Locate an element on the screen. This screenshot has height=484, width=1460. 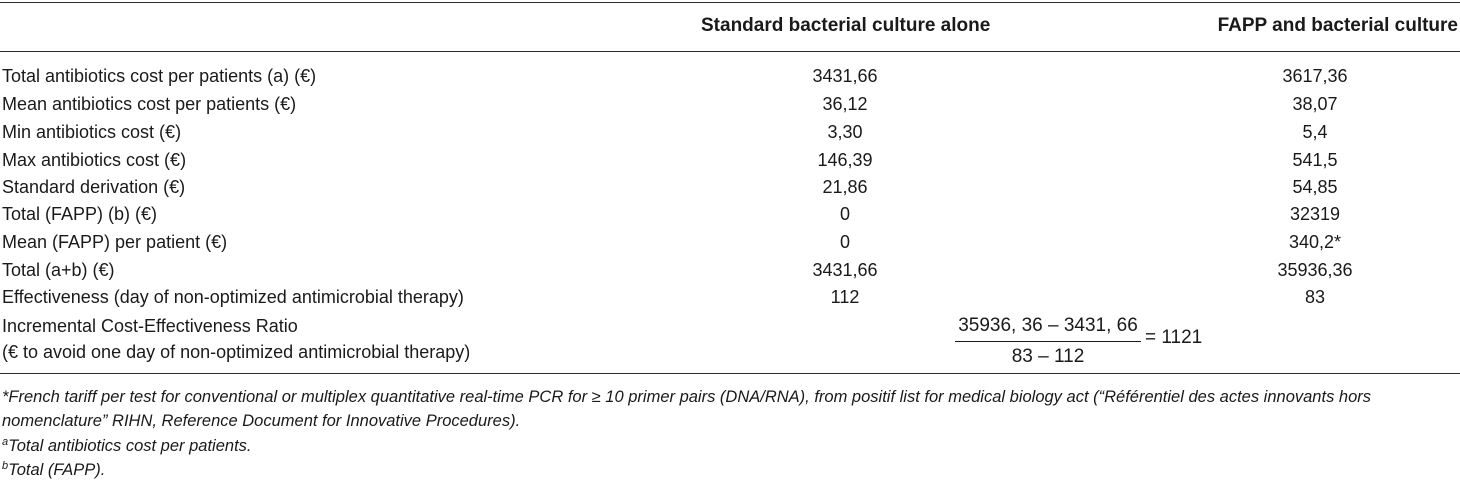
cell-fapp-culture: 83 is located at coordinates (1315, 297).